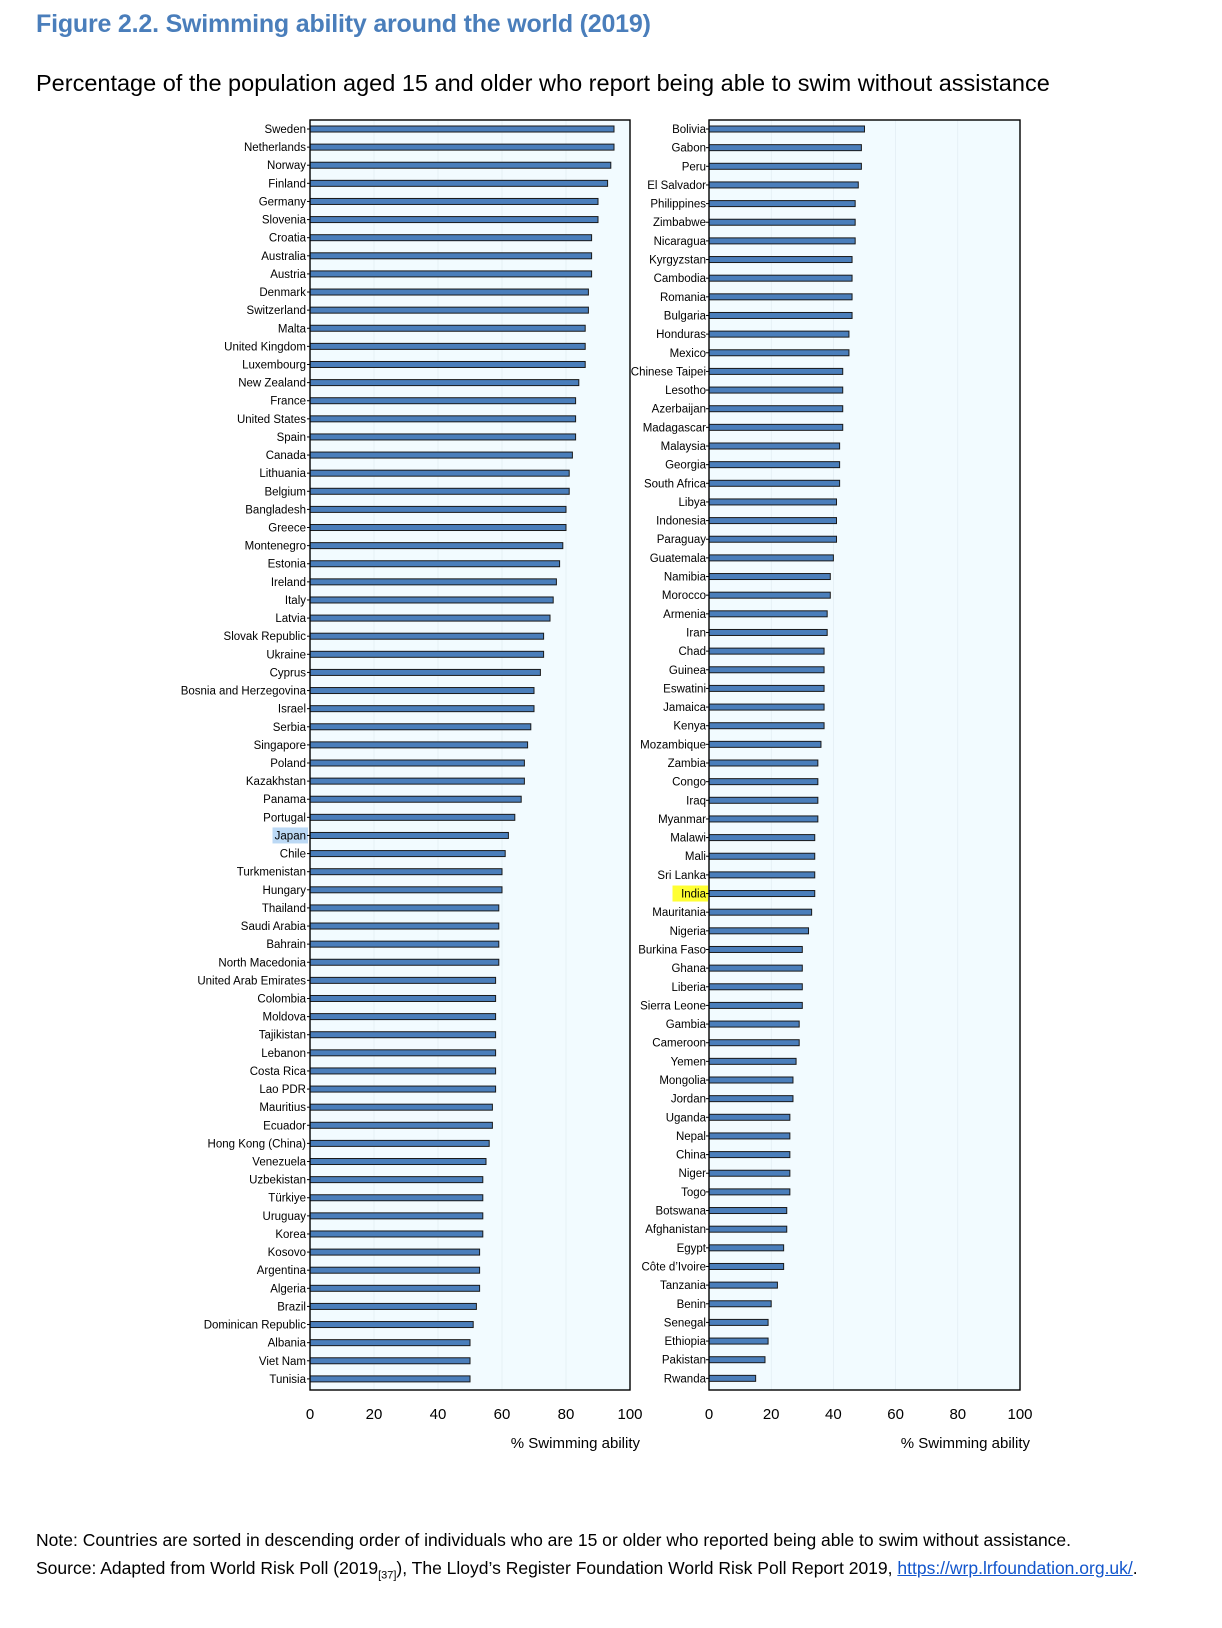 The width and height of the screenshot is (1222, 1628). Describe the element at coordinates (403, 1071) in the screenshot. I see `bar-costa-rica` at that location.